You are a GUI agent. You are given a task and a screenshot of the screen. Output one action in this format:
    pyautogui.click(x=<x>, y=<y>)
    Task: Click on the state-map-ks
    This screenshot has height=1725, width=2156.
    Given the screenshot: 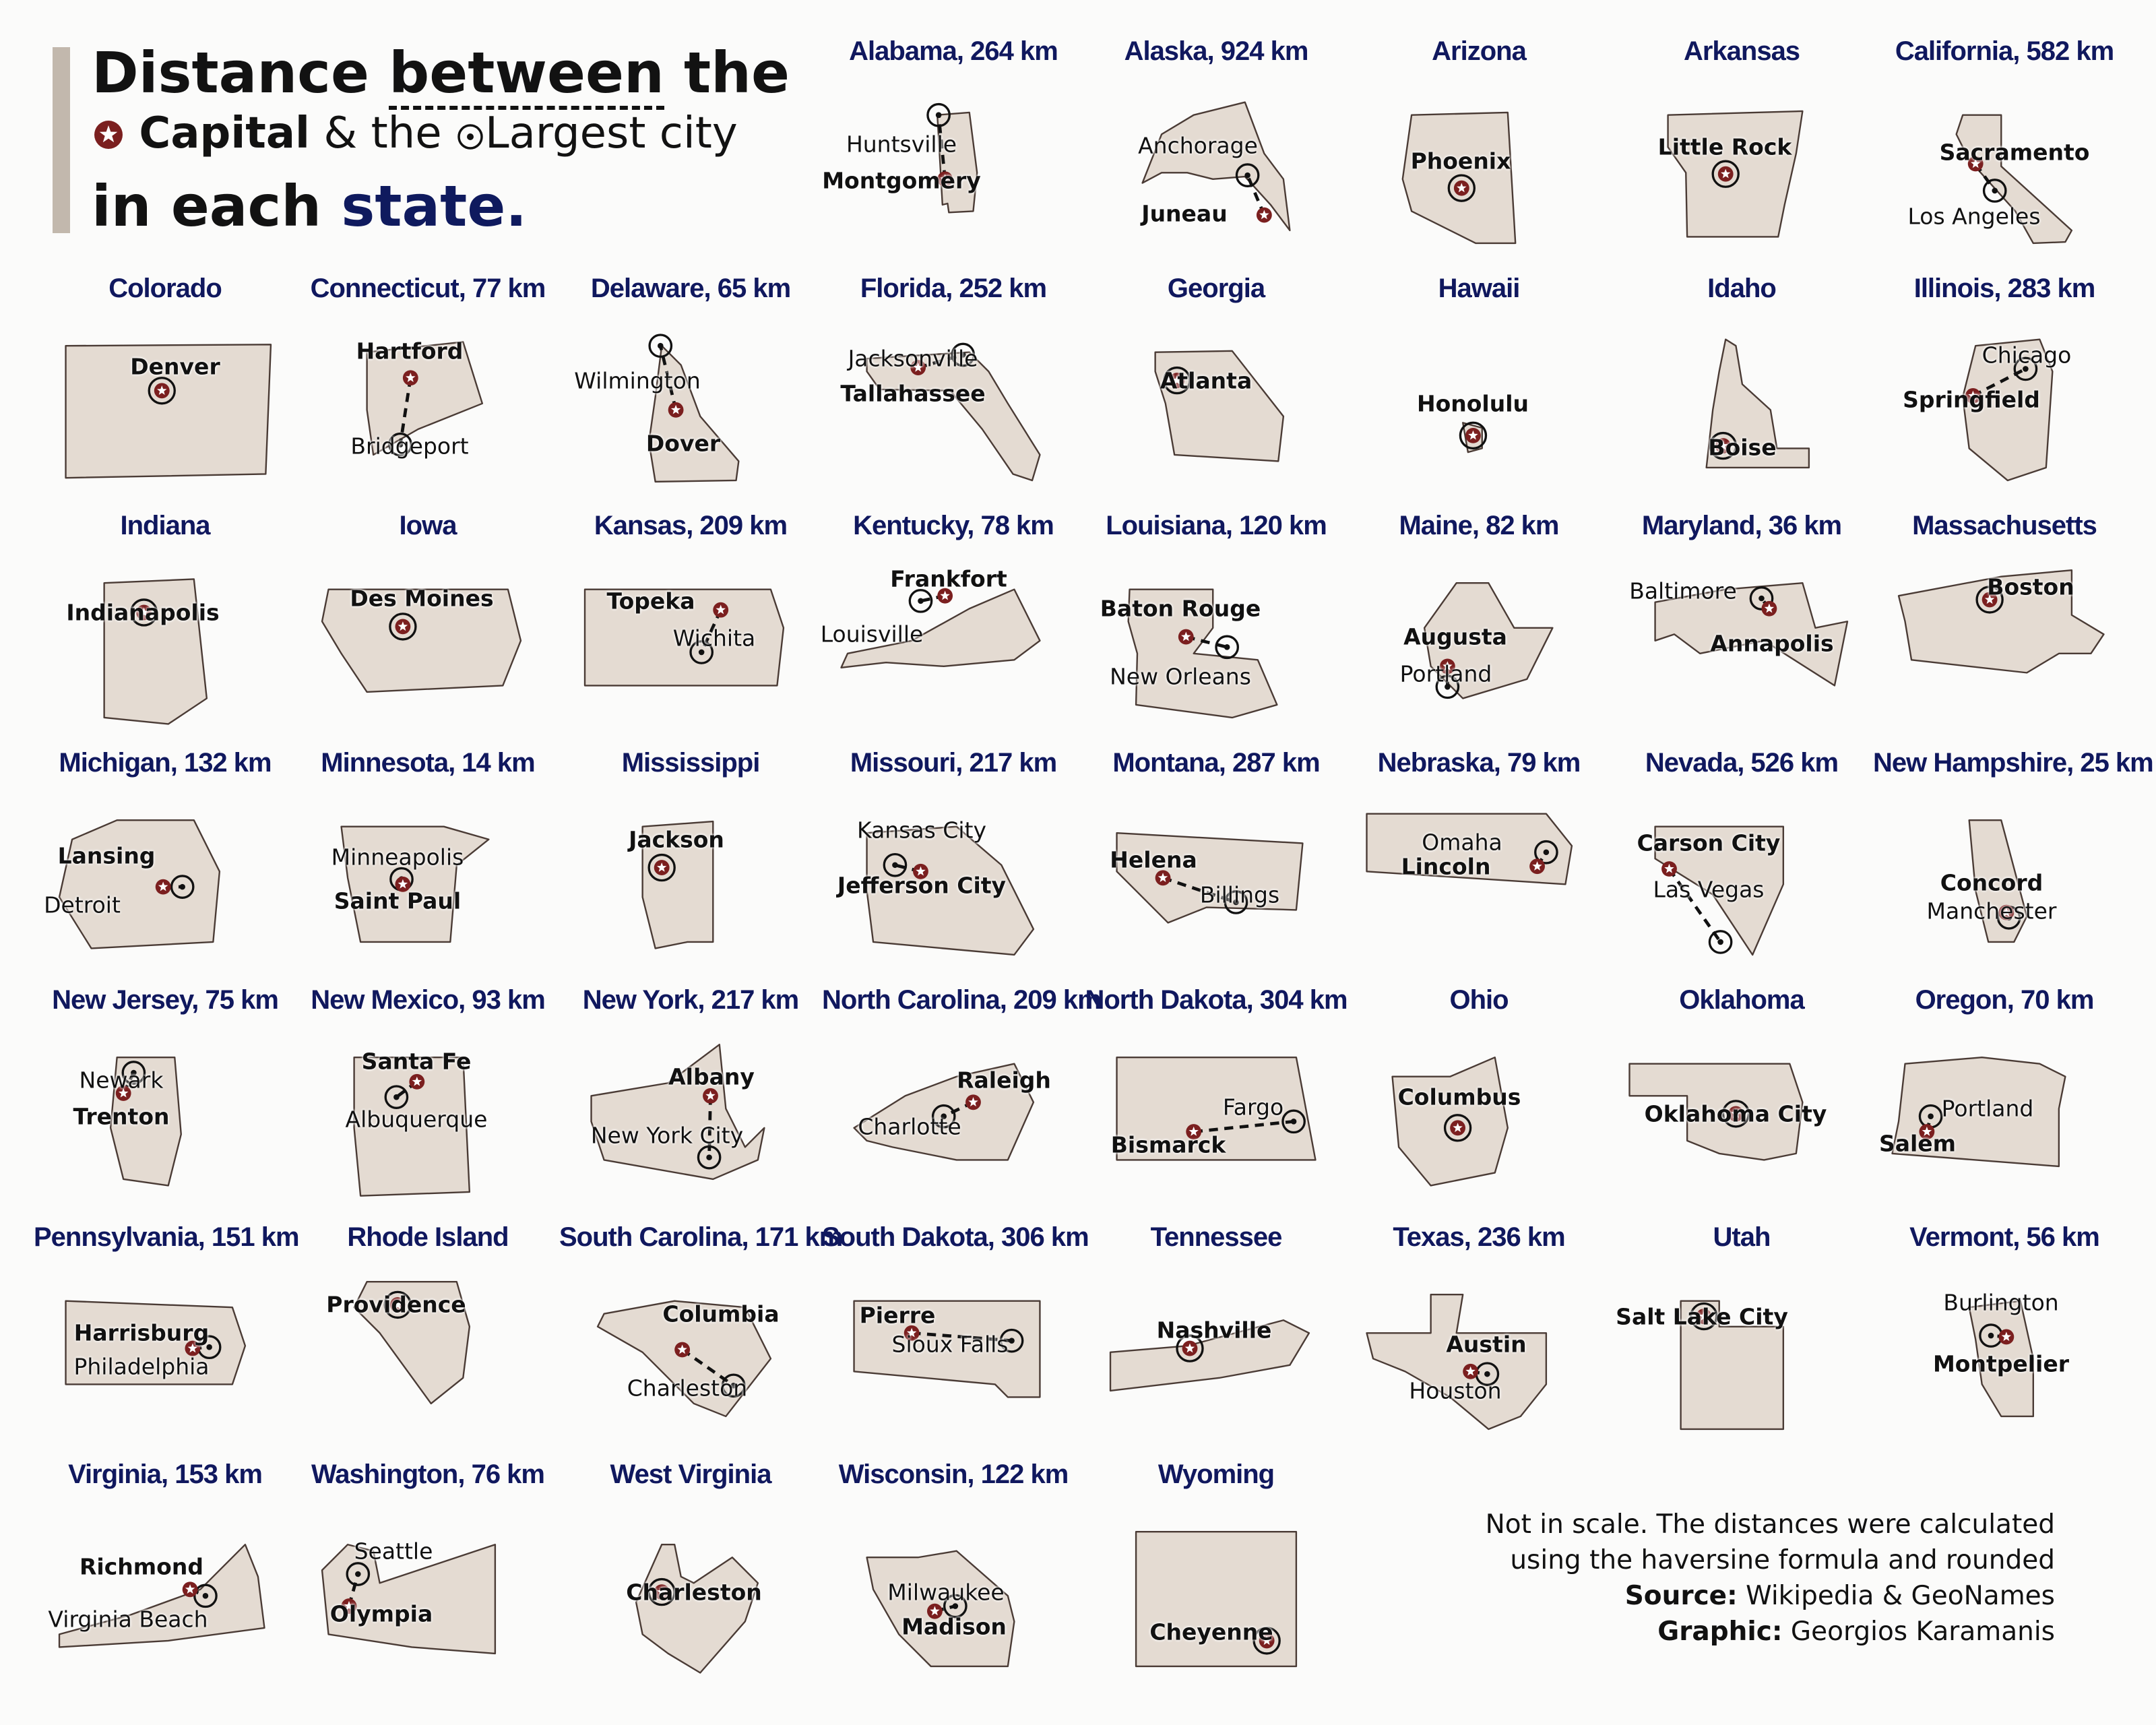 What is the action you would take?
    pyautogui.click(x=684, y=637)
    